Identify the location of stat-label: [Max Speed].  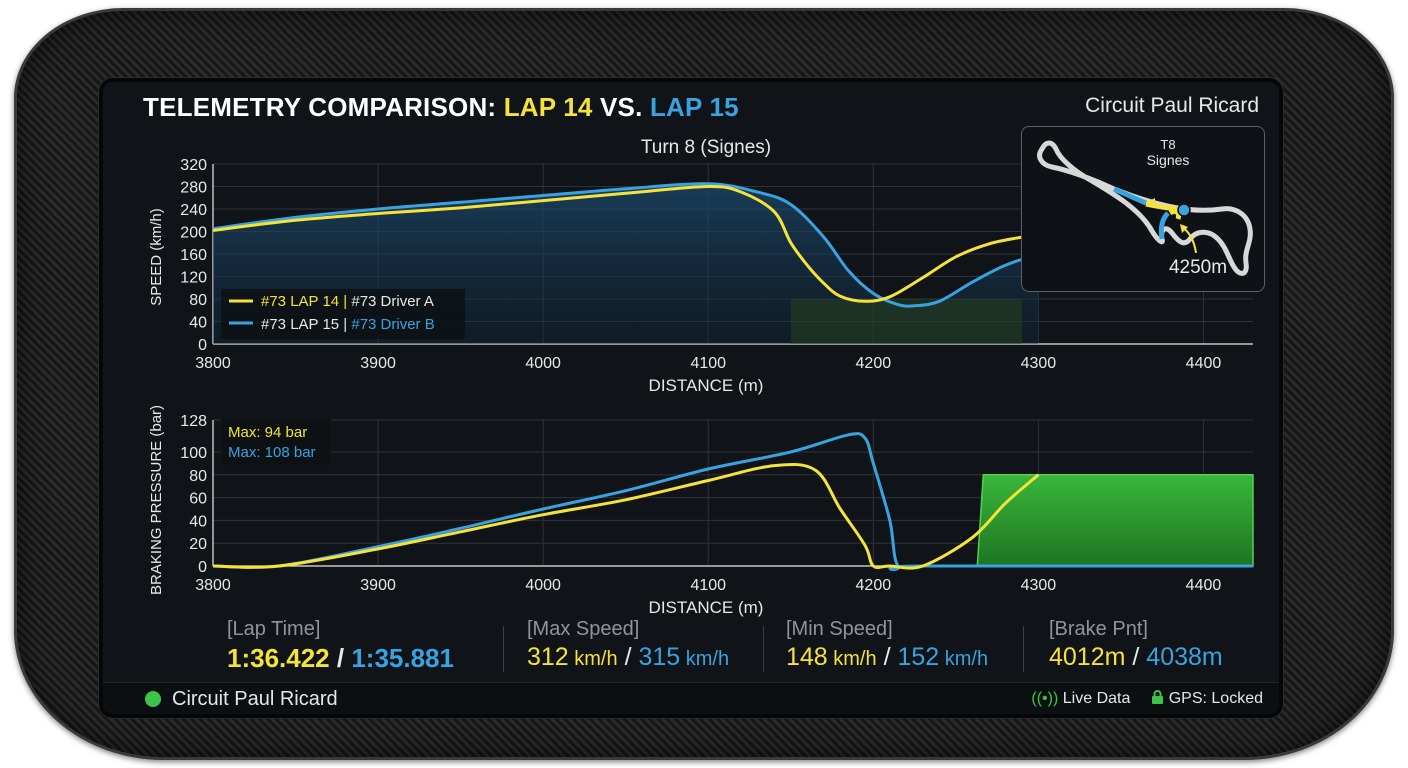
(583, 629).